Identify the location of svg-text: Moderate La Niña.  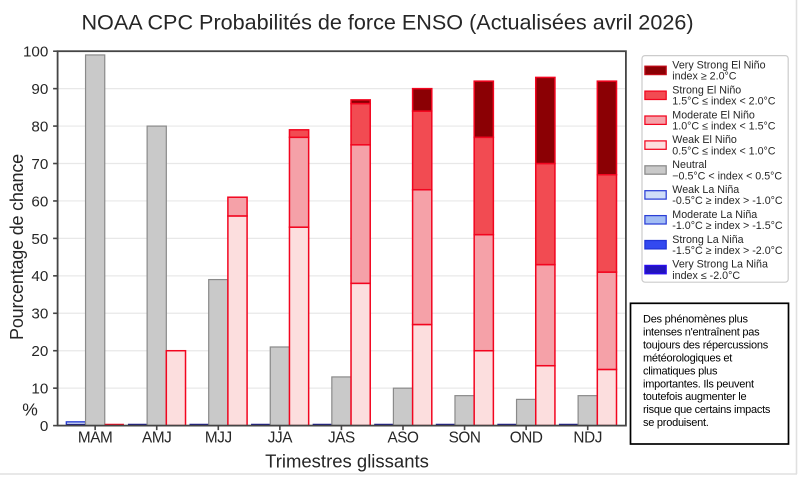
(714, 215).